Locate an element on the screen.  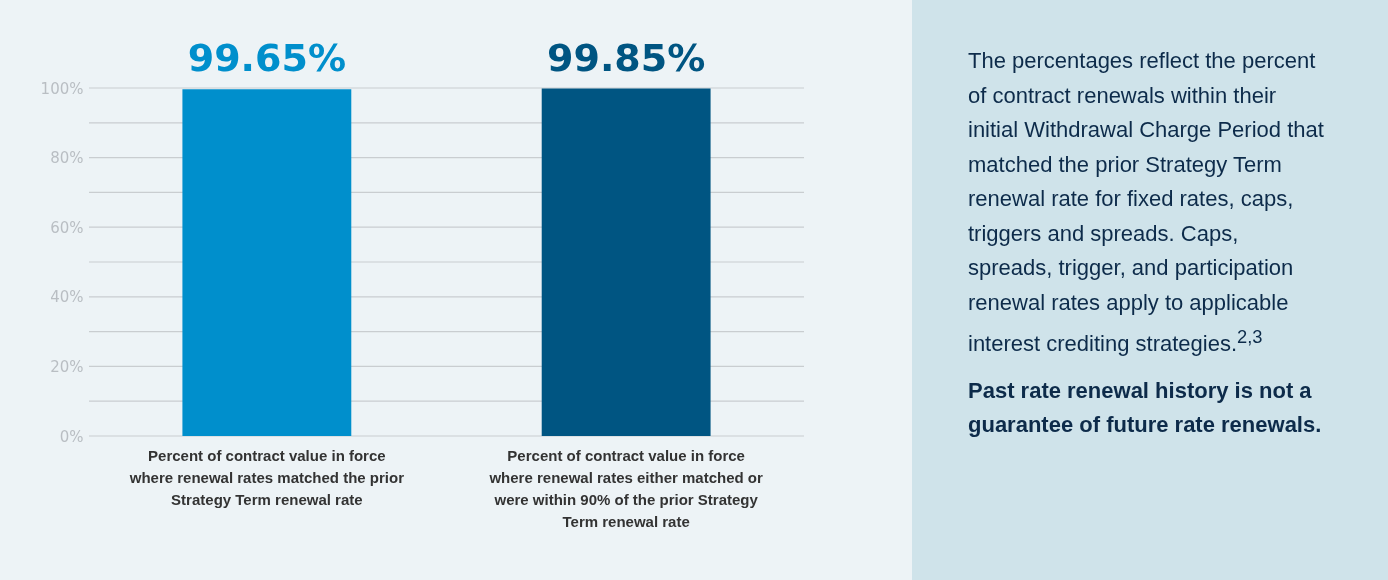
x-tick-label: Percent of contract value in force where renewal rates matched the prior Strategy Term renewal rate is located at coordinates (266, 477).